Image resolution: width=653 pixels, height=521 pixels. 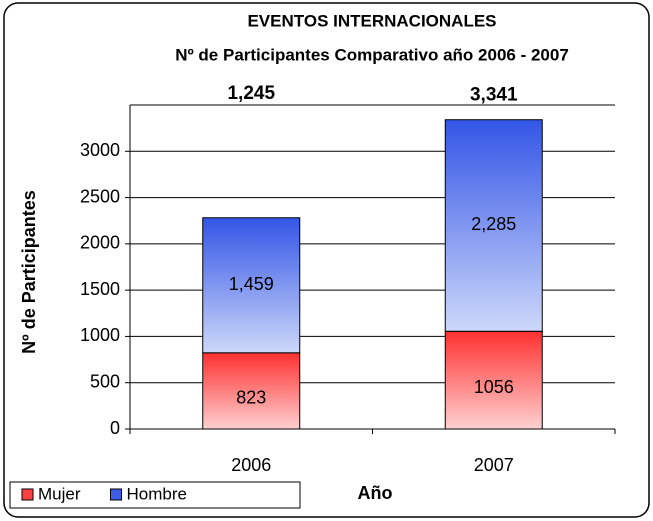 I want to click on y-tick-label: 1500, so click(x=100, y=289).